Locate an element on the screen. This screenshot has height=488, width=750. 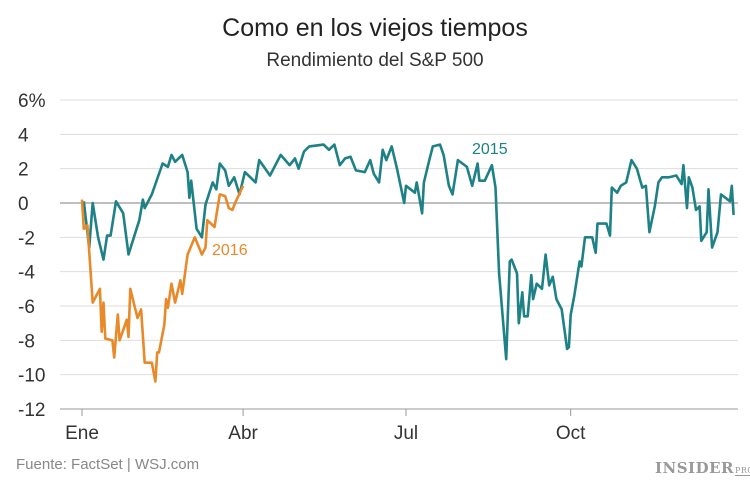
x-axis: Ene Abr Jul Oct is located at coordinates (325, 426).